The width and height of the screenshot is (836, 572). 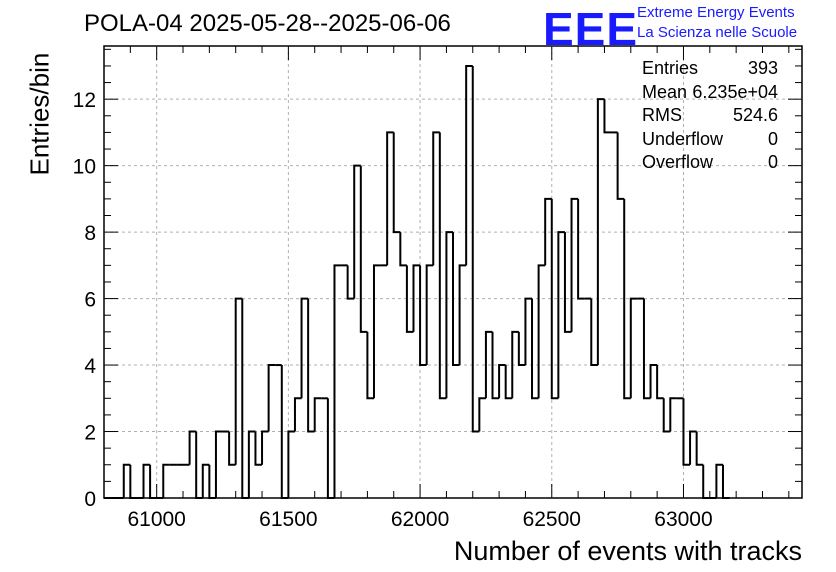 I want to click on stat-row-overflow: Overflow 0, so click(x=709, y=164).